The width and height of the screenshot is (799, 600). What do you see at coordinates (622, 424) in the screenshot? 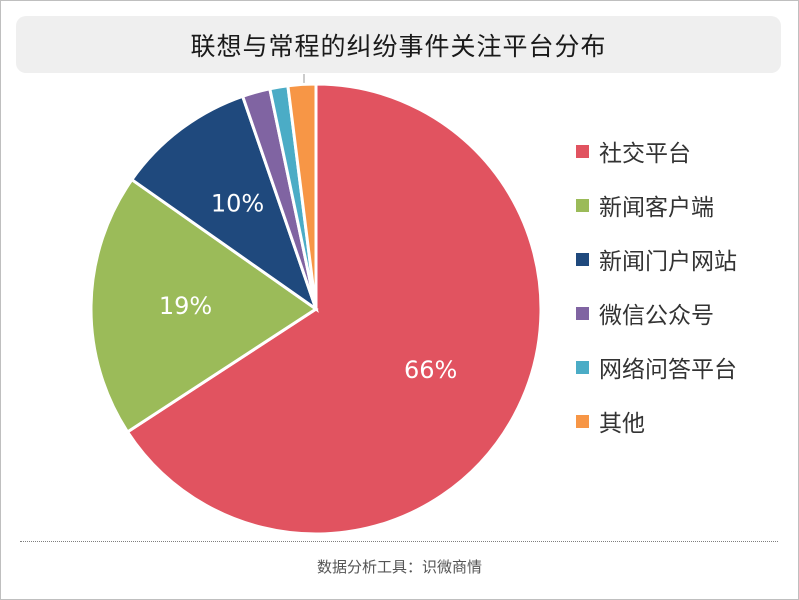
I see `legend-label: 其他` at bounding box center [622, 424].